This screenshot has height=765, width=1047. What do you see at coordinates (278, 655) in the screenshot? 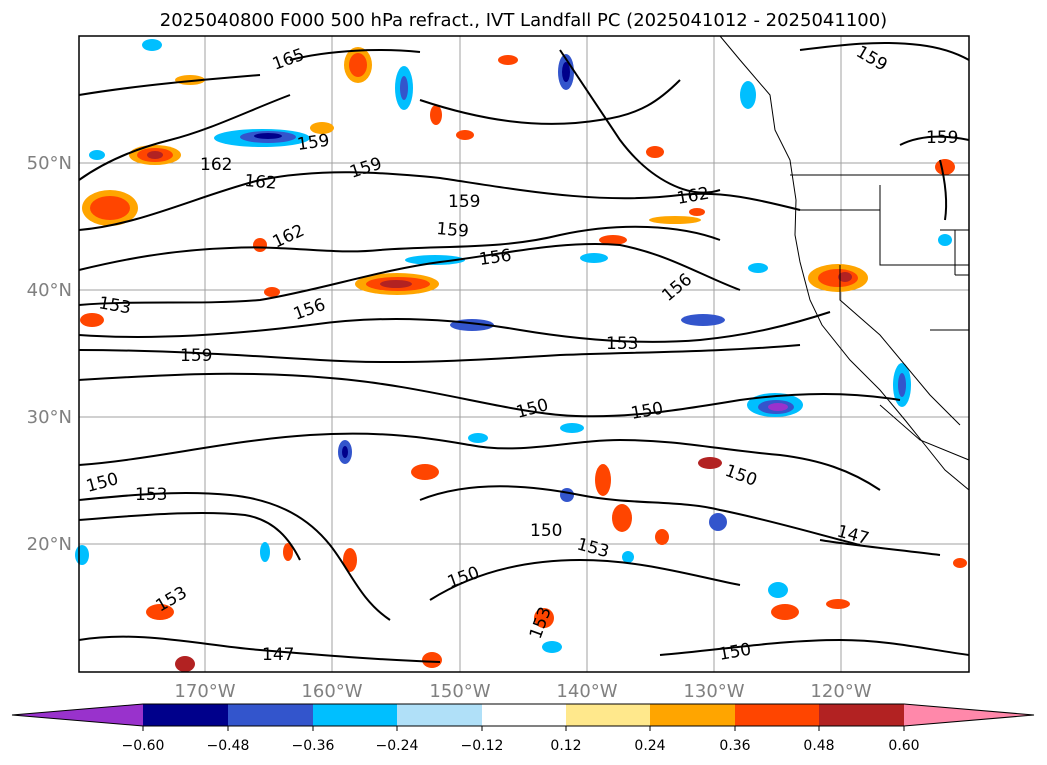
I see `contour-label: 147` at bounding box center [278, 655].